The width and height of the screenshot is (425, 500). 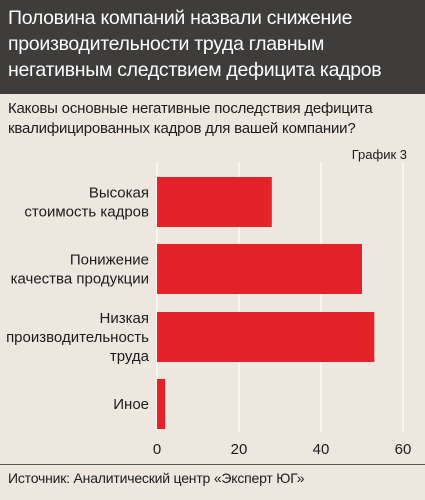 What do you see at coordinates (321, 449) in the screenshot?
I see `x-tick-label: 40` at bounding box center [321, 449].